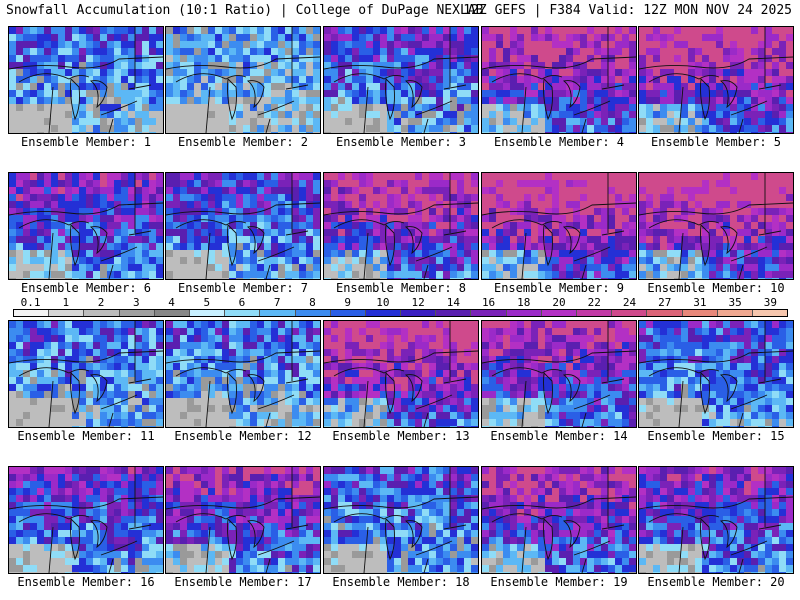 This screenshot has width=800, height=600. I want to click on ensemble-member-label: Ensemble Member: 18, so click(401, 582).